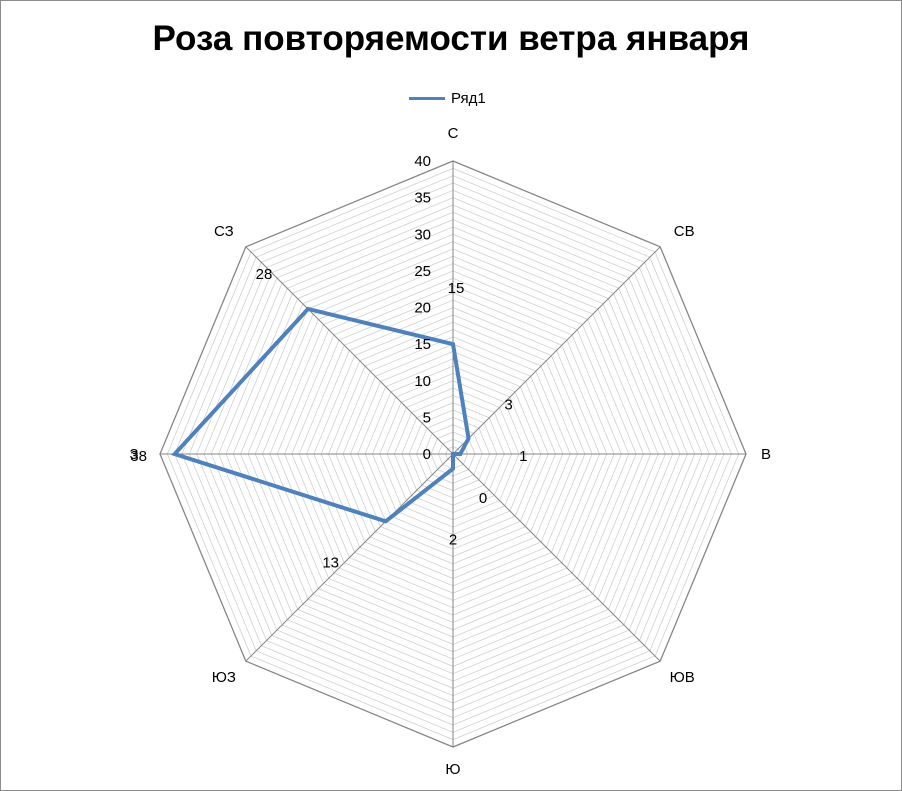 The height and width of the screenshot is (791, 902). Describe the element at coordinates (447, 98) in the screenshot. I see `legend: Ряд1` at that location.